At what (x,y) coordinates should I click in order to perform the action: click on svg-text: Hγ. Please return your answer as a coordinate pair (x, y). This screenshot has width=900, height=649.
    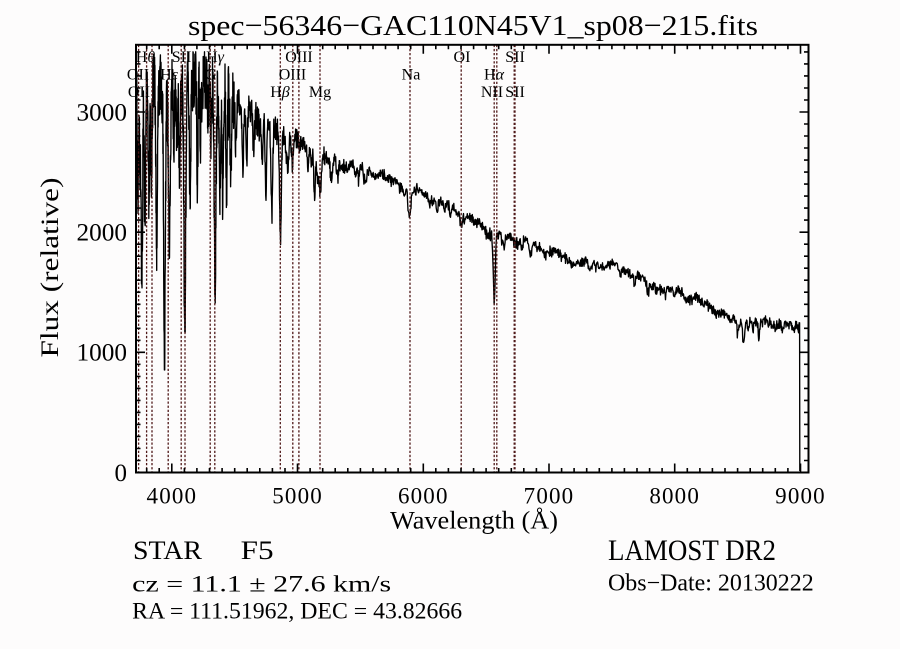
    Looking at the image, I should click on (215, 57).